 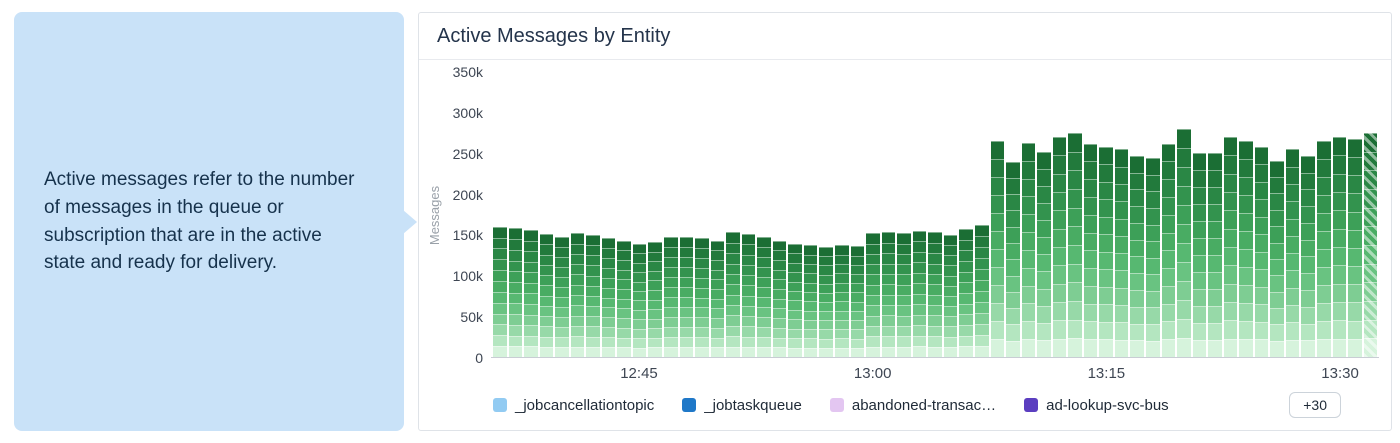 I want to click on callout-arrow-icon, so click(x=410, y=221).